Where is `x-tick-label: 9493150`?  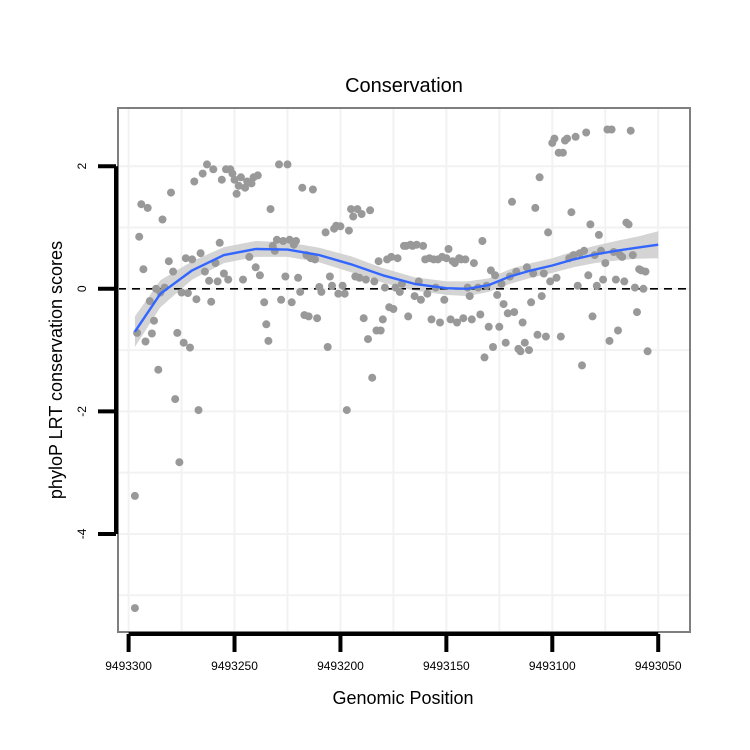 x-tick-label: 9493150 is located at coordinates (446, 666).